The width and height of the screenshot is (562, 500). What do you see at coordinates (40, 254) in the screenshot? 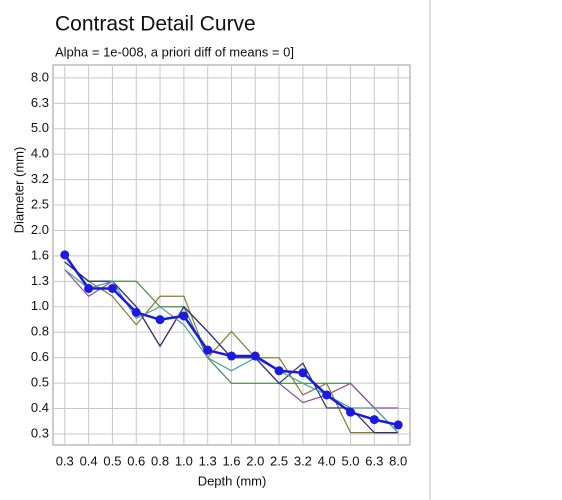
I see `y-tick-label: 1.6` at bounding box center [40, 254].